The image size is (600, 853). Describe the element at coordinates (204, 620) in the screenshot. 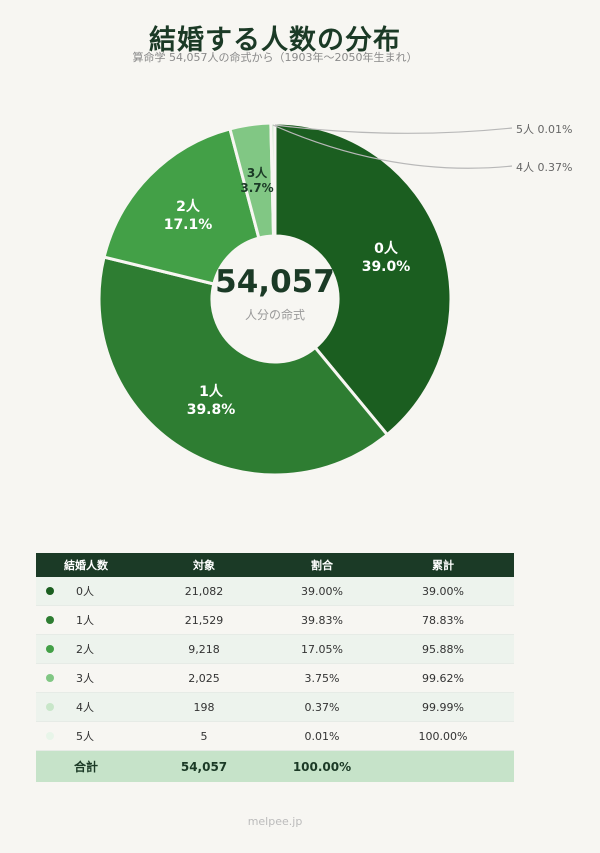

I see `row-count: 21,529` at that location.